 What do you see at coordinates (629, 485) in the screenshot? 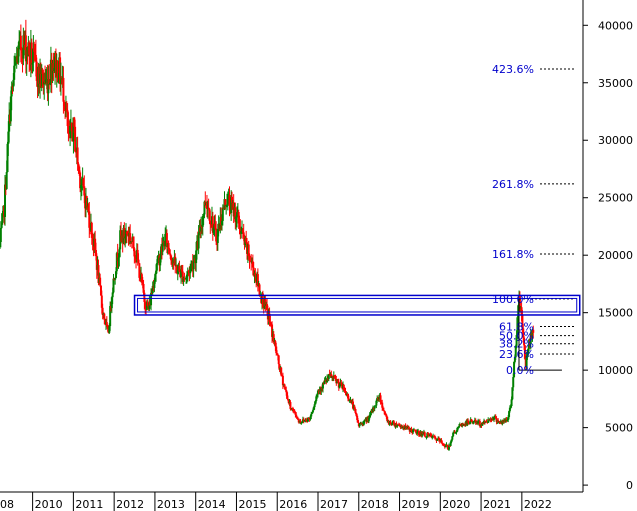
I see `y-tick-label: 0` at bounding box center [629, 485].